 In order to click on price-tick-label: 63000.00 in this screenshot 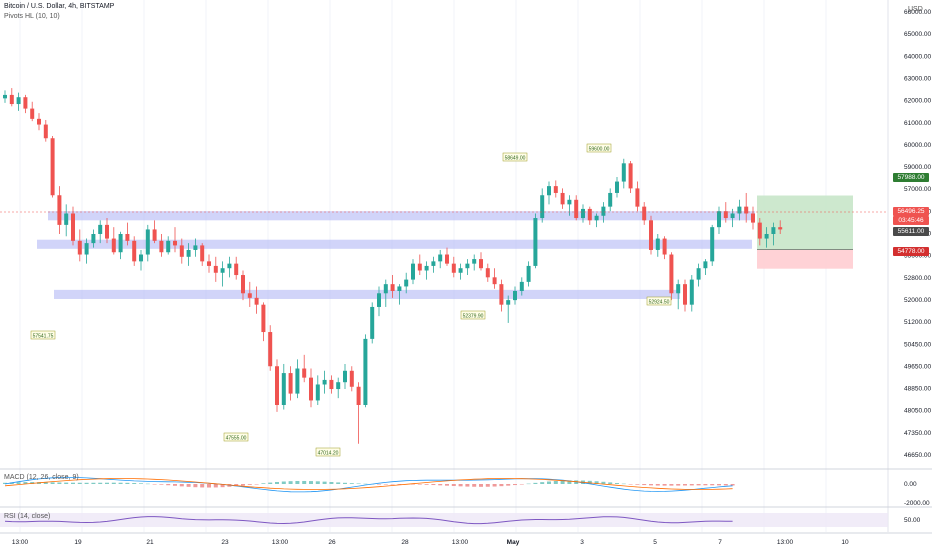, I will do `click(917, 78)`.